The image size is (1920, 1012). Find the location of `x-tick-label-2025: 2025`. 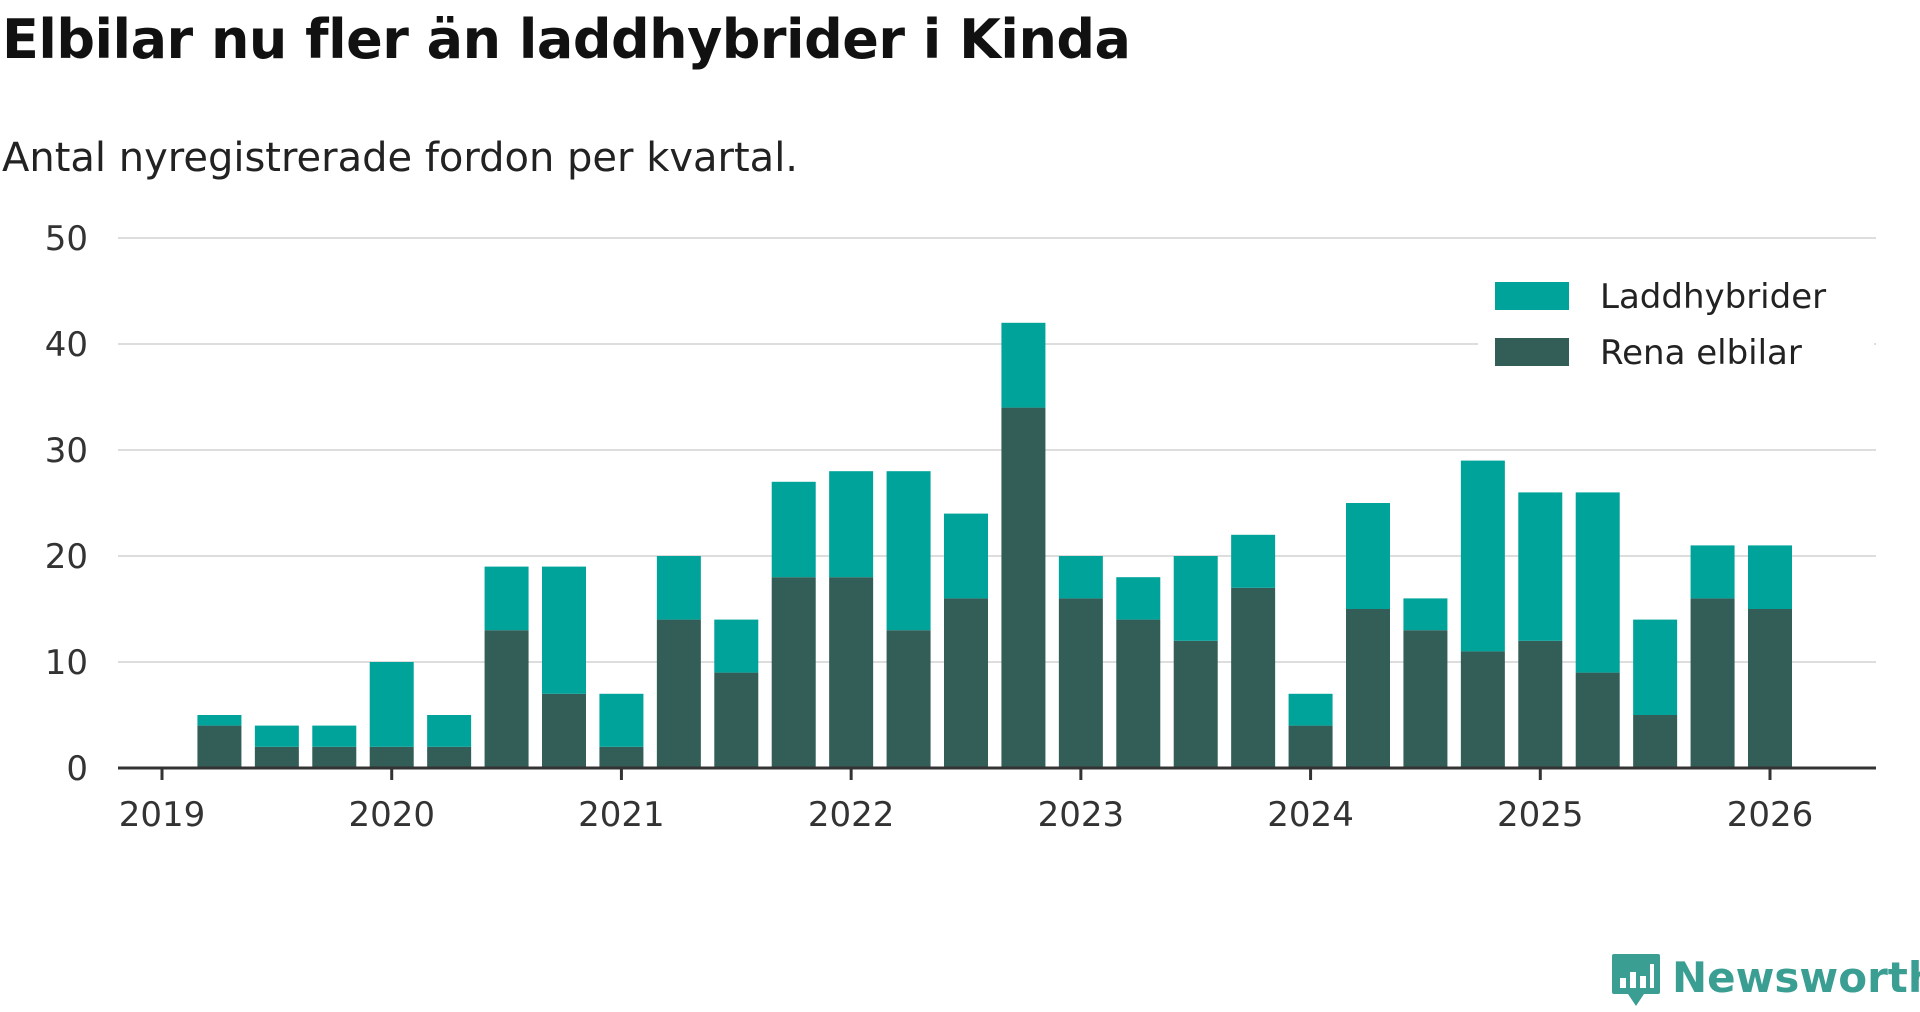

x-tick-label-2025: 2025 is located at coordinates (1540, 815).